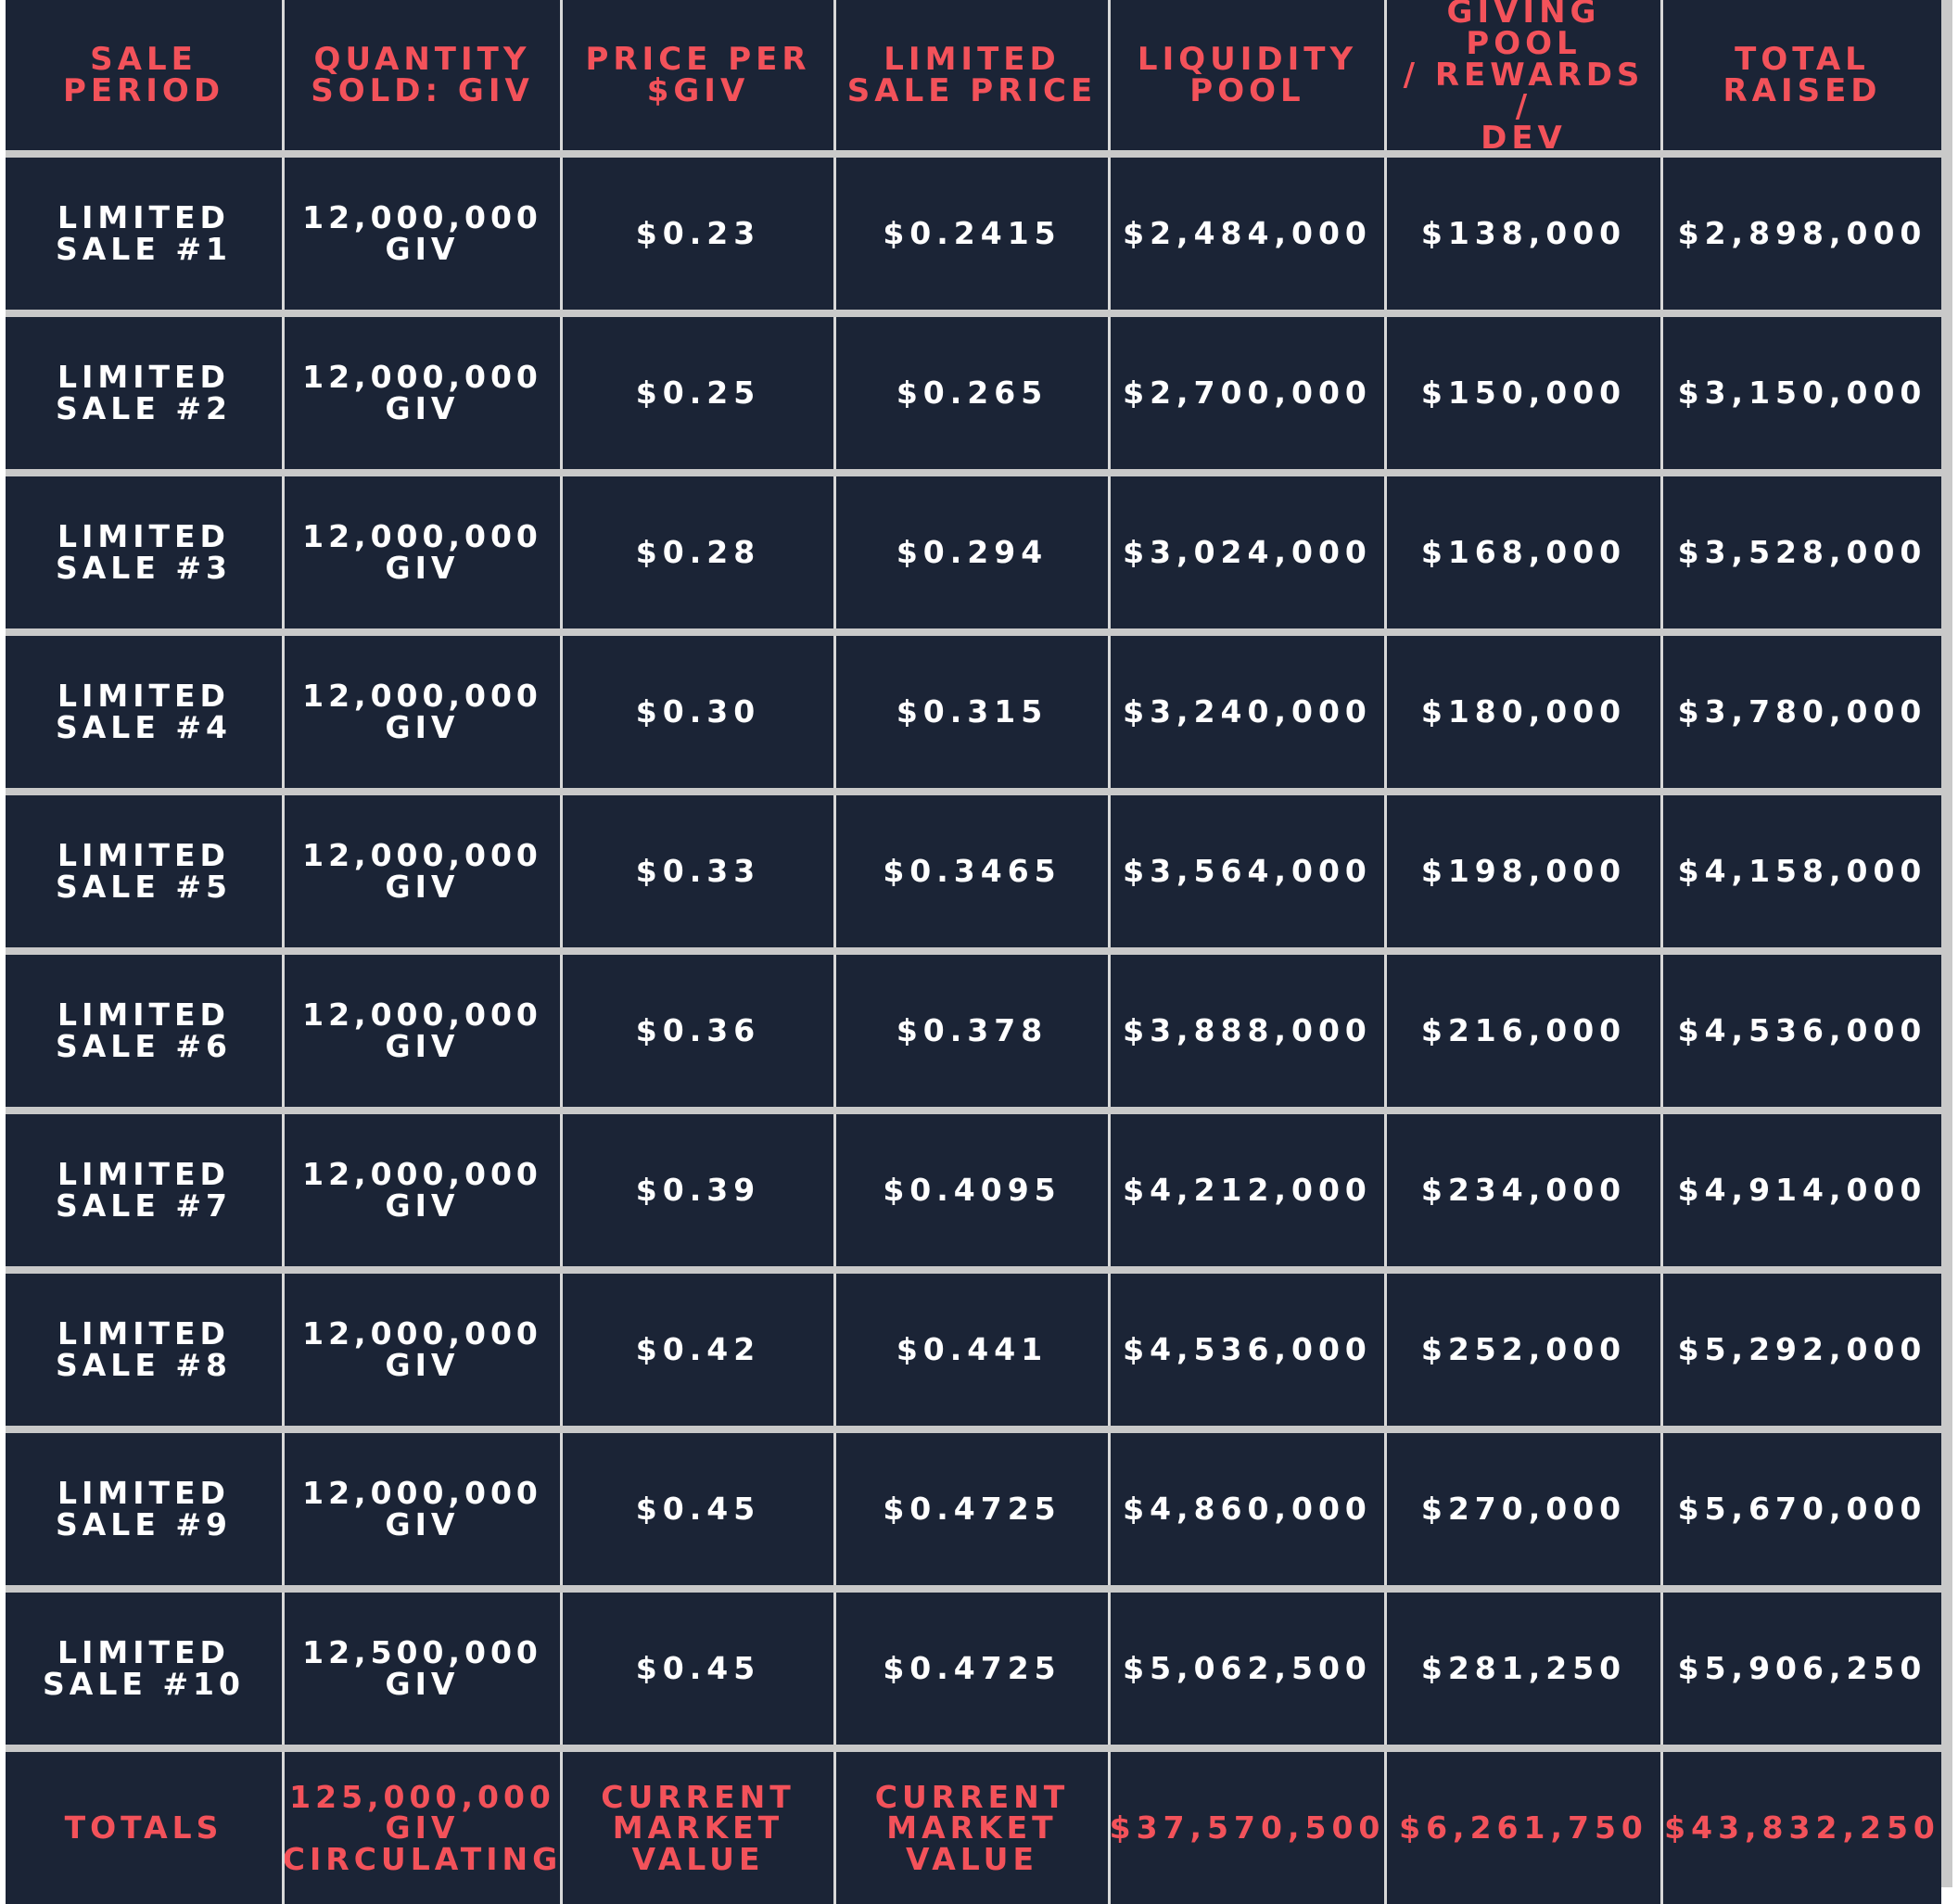 This screenshot has height=1904, width=1958. Describe the element at coordinates (144, 75) in the screenshot. I see `header-sale-period: SALE PERIOD` at that location.